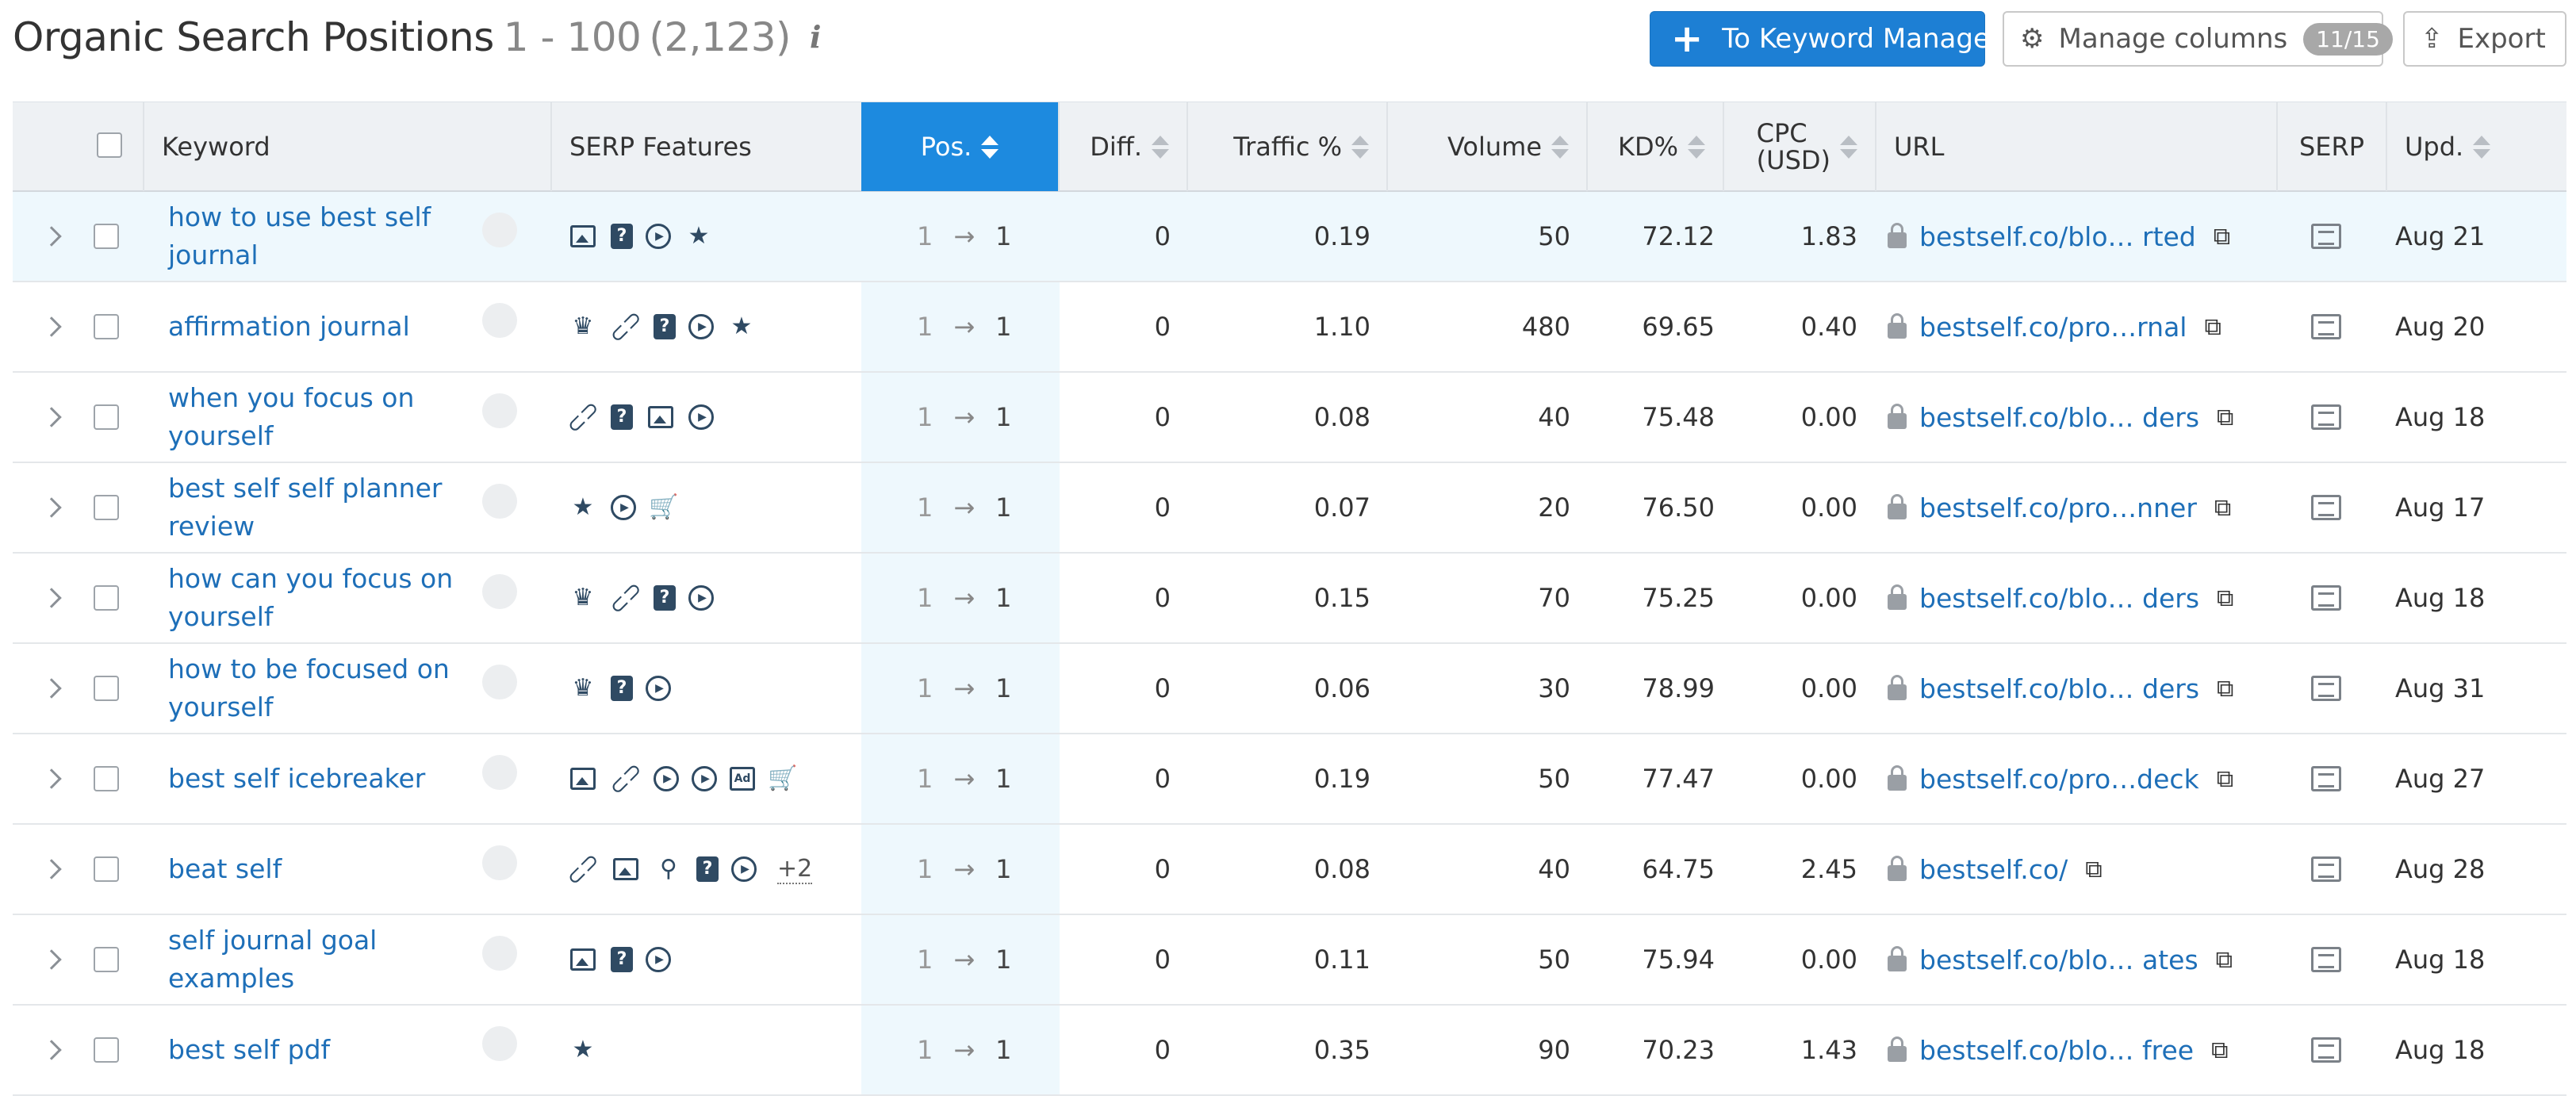 The width and height of the screenshot is (2576, 1115). Describe the element at coordinates (326, 959) in the screenshot. I see `keyword-link: self journal goal examples` at that location.